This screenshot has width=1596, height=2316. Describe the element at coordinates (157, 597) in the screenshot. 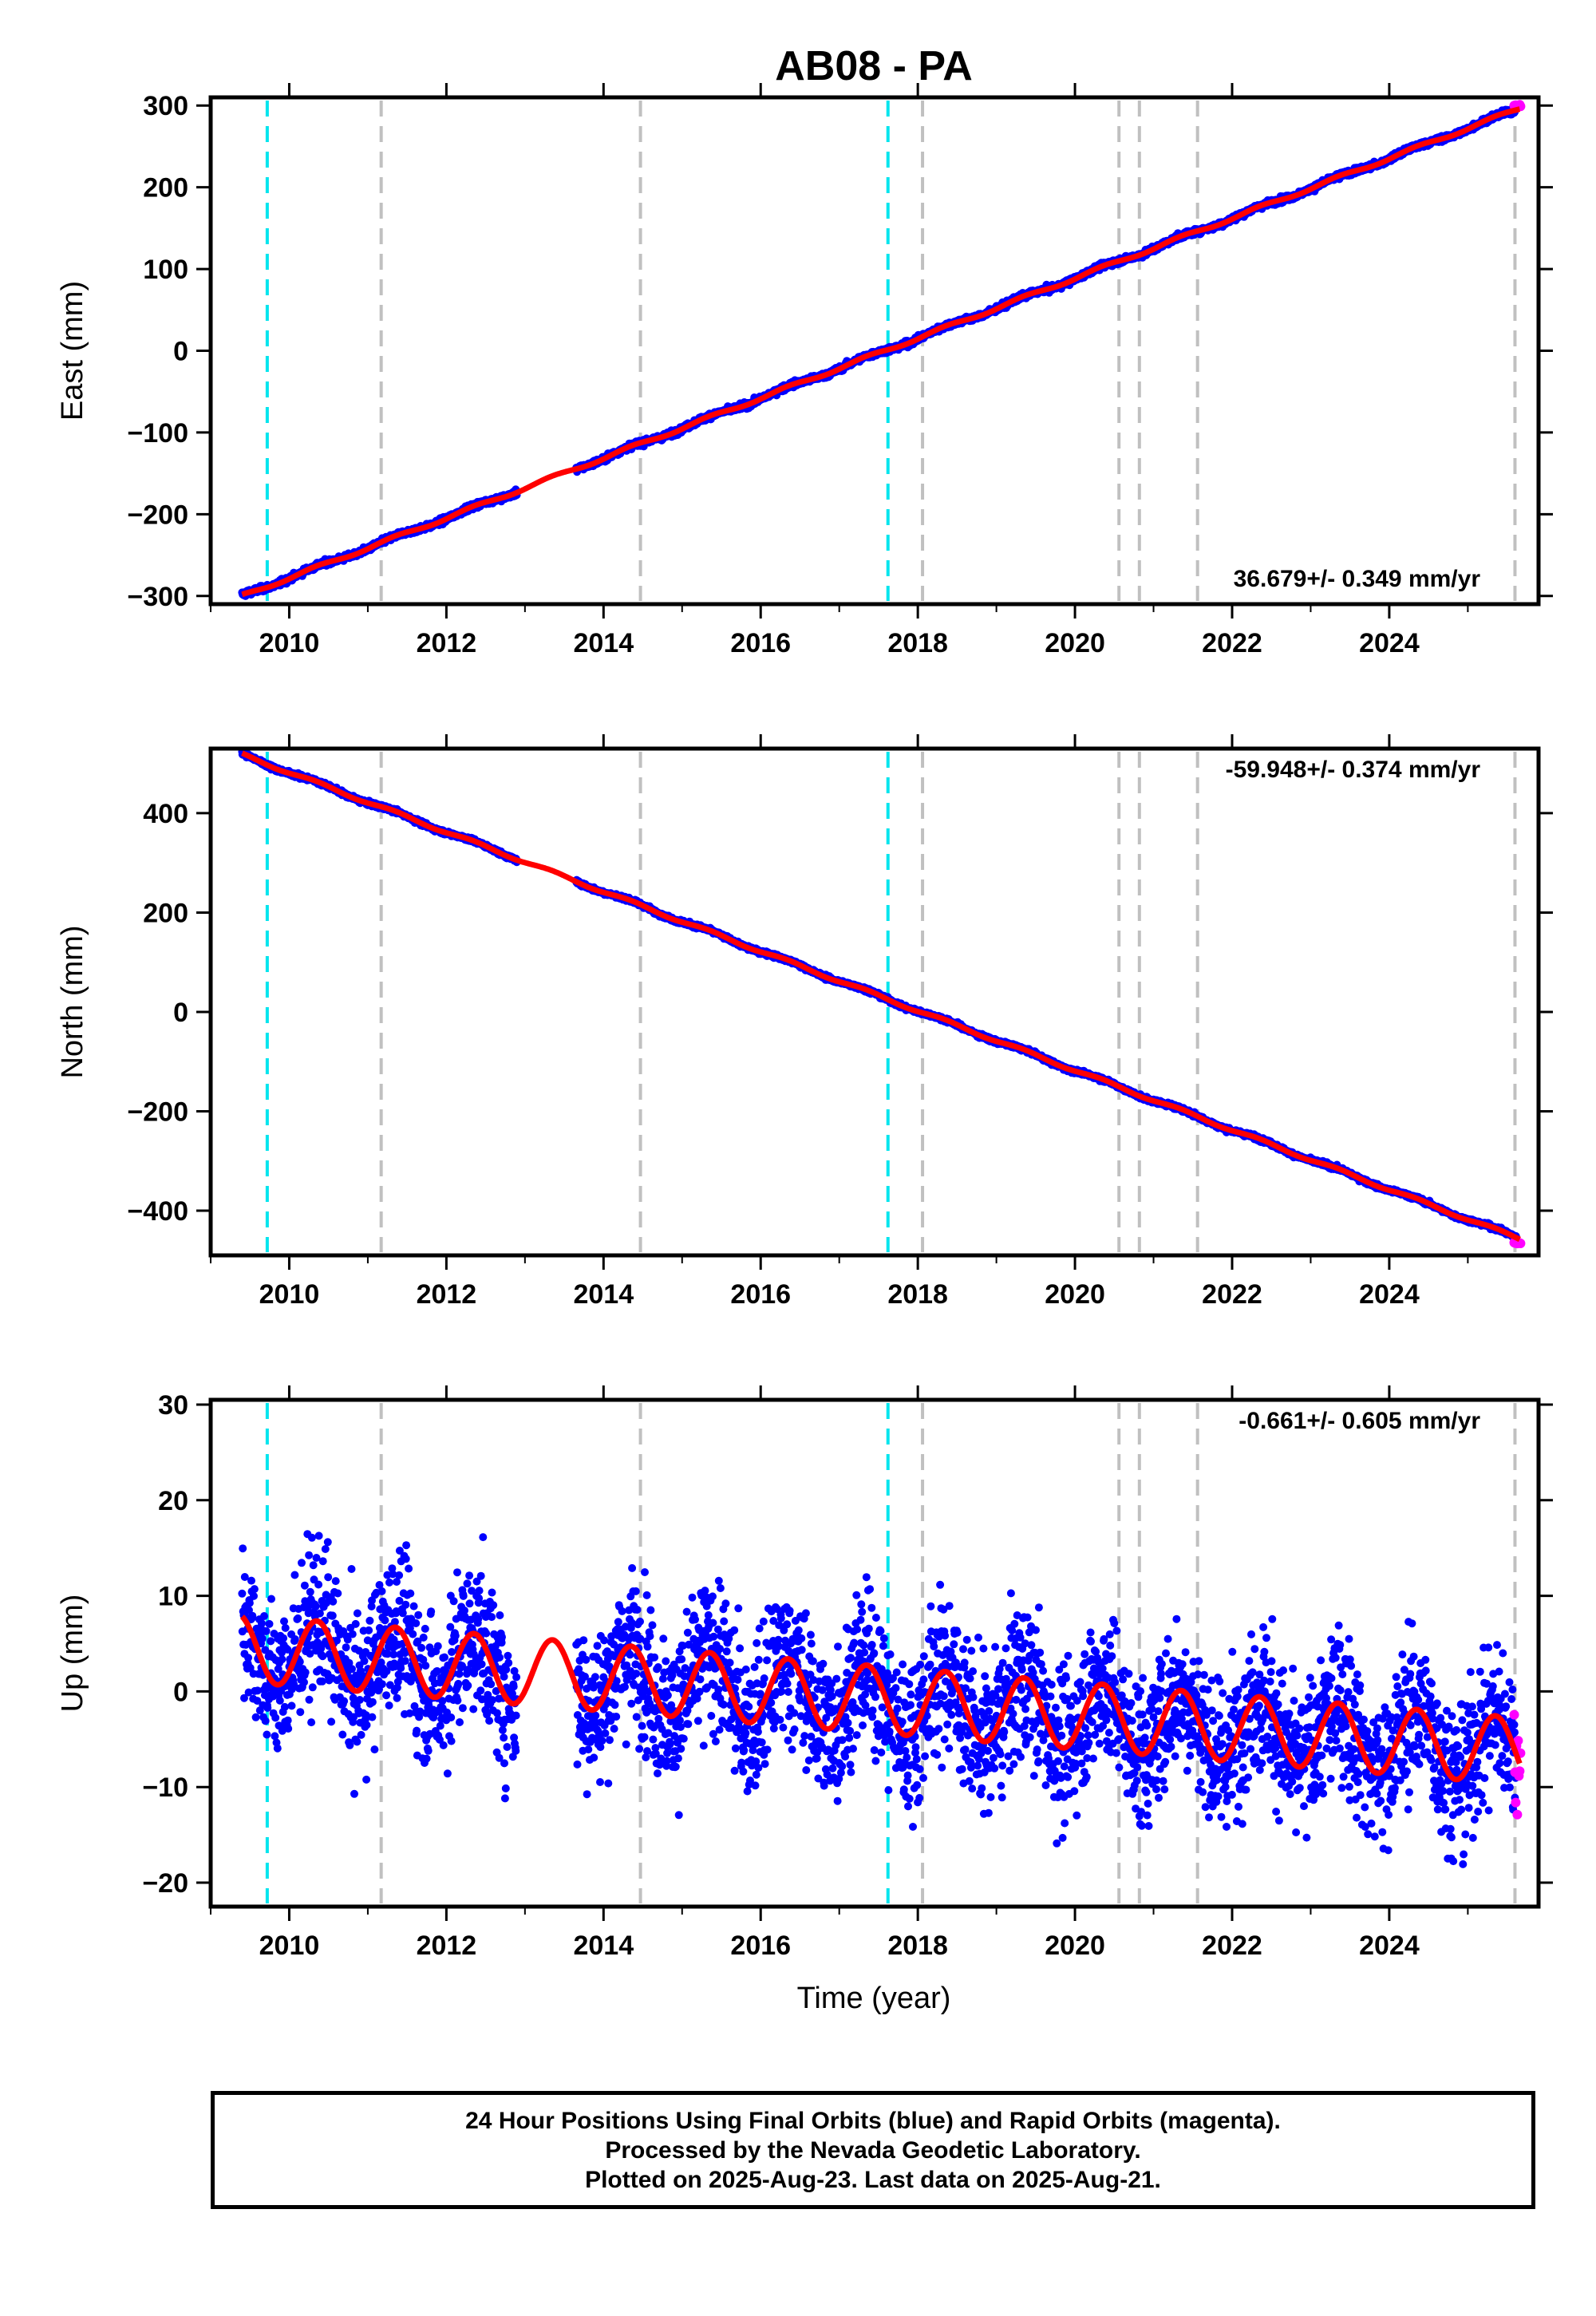

I see `y-tick-label: −300` at that location.